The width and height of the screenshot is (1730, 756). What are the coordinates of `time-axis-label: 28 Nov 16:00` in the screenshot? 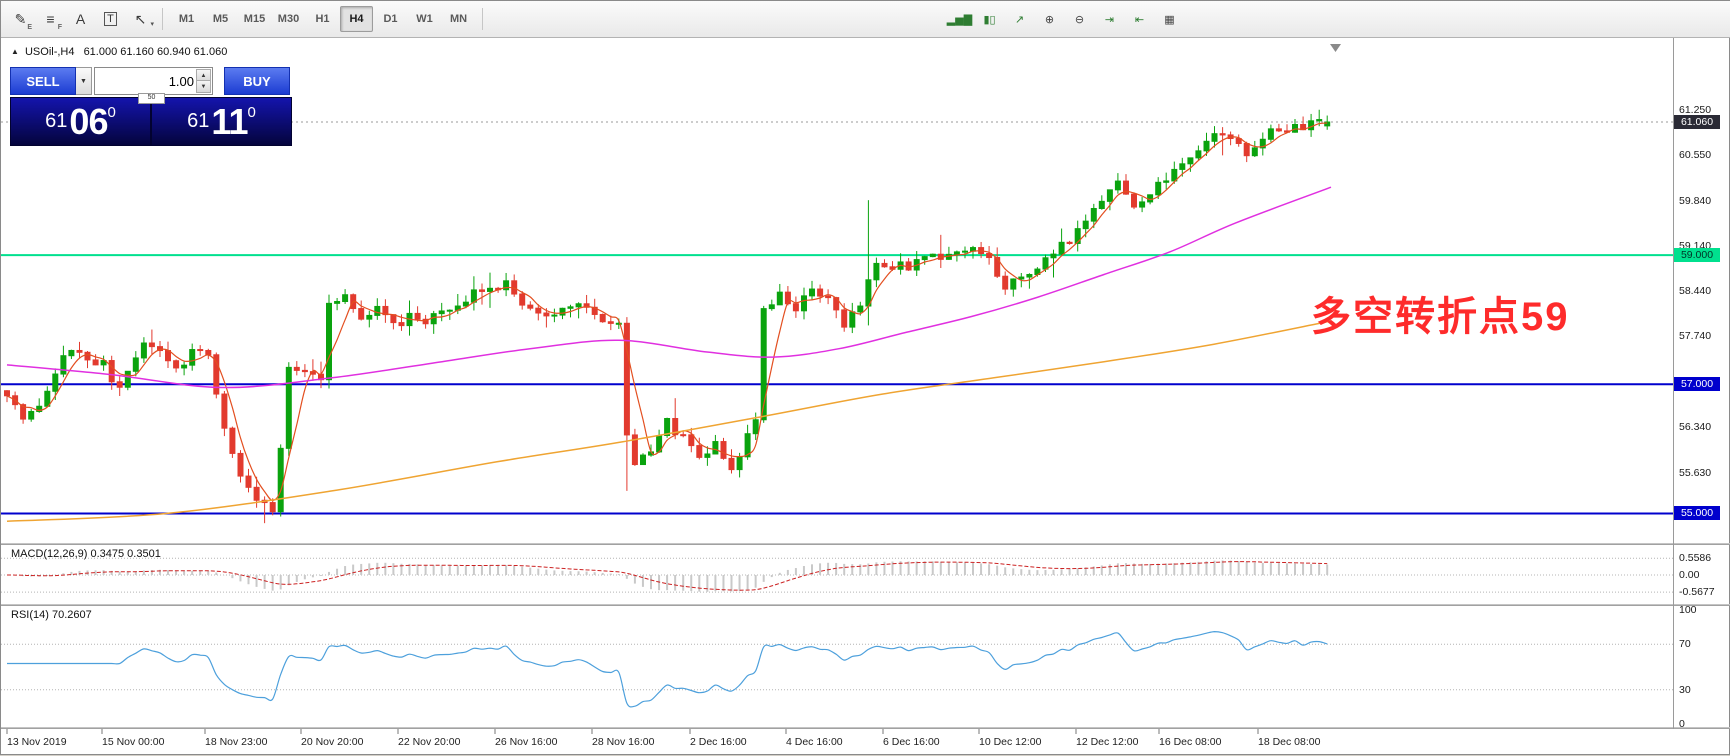 It's located at (623, 742).